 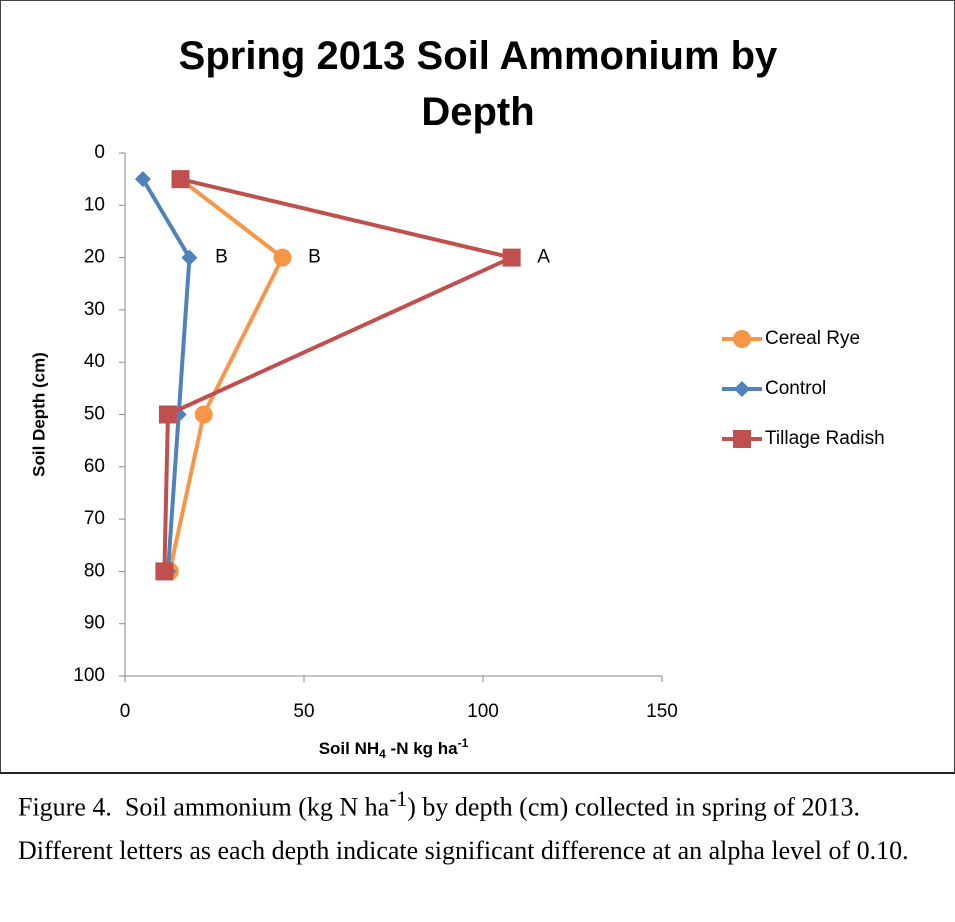 I want to click on y-tick-label: 0, so click(x=99, y=152).